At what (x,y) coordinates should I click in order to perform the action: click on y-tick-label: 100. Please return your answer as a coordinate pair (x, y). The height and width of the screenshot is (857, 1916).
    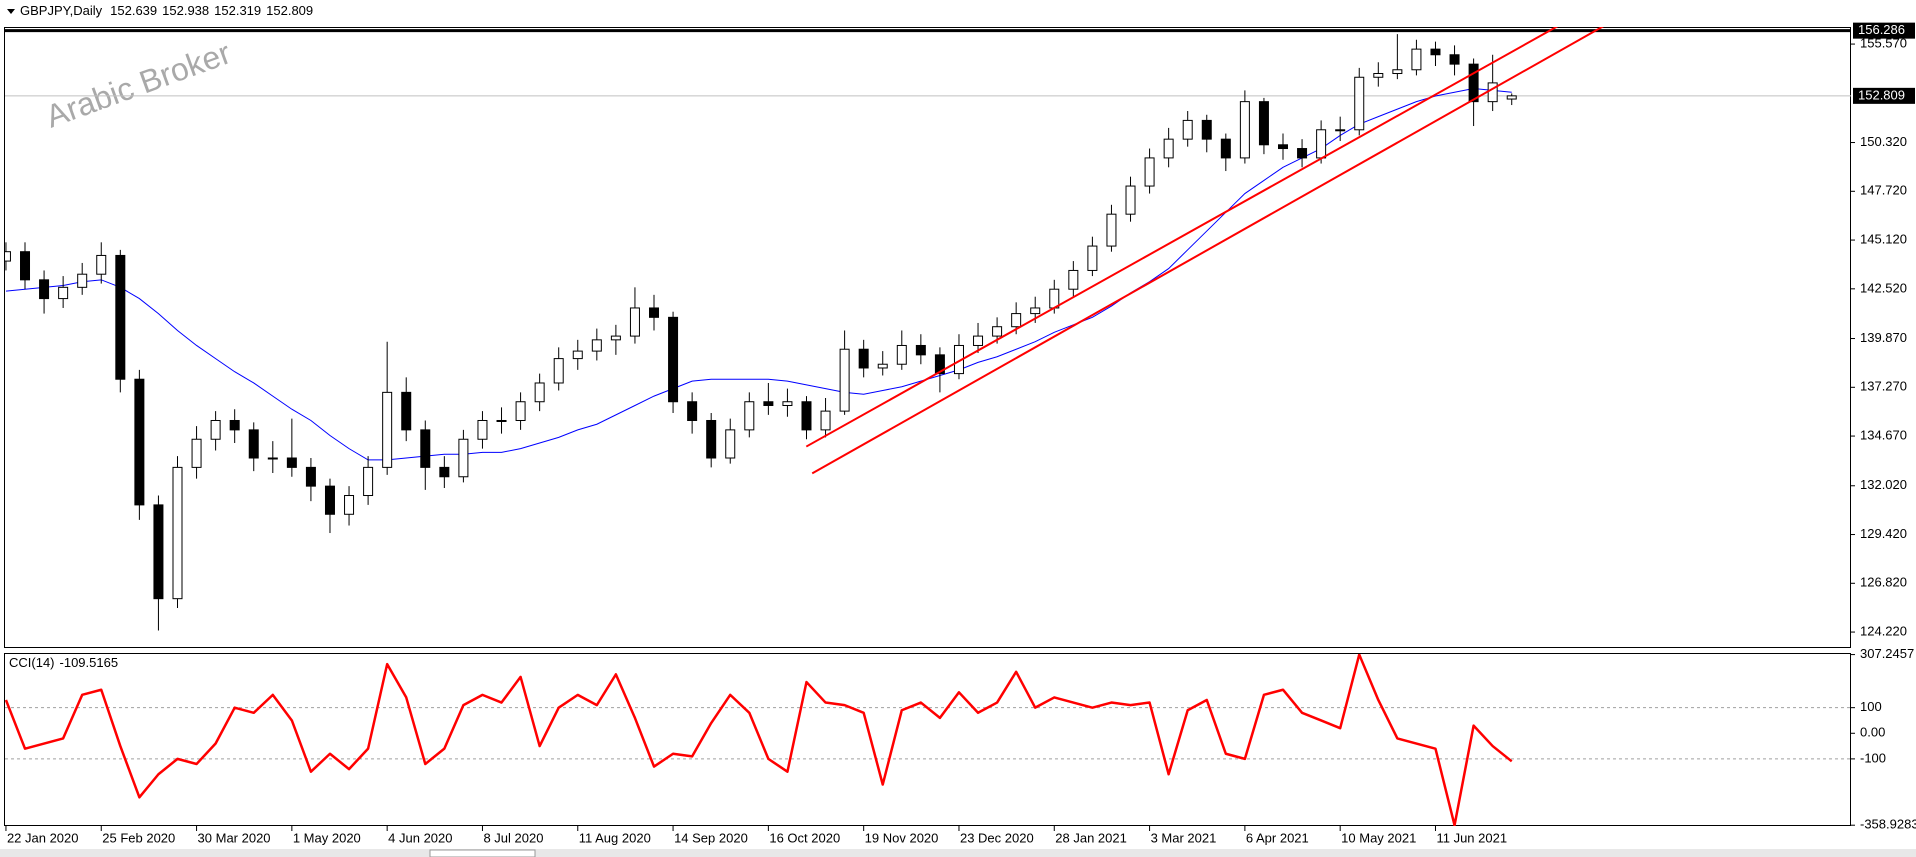
    Looking at the image, I should click on (1871, 706).